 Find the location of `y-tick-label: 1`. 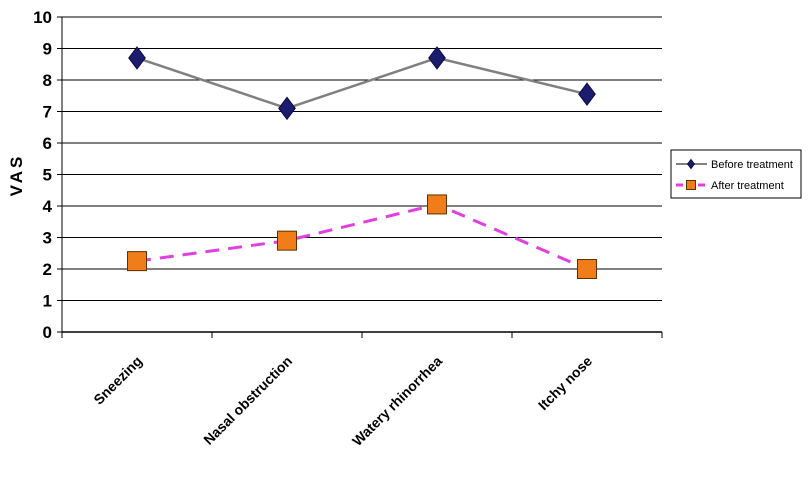

y-tick-label: 1 is located at coordinates (47, 301).